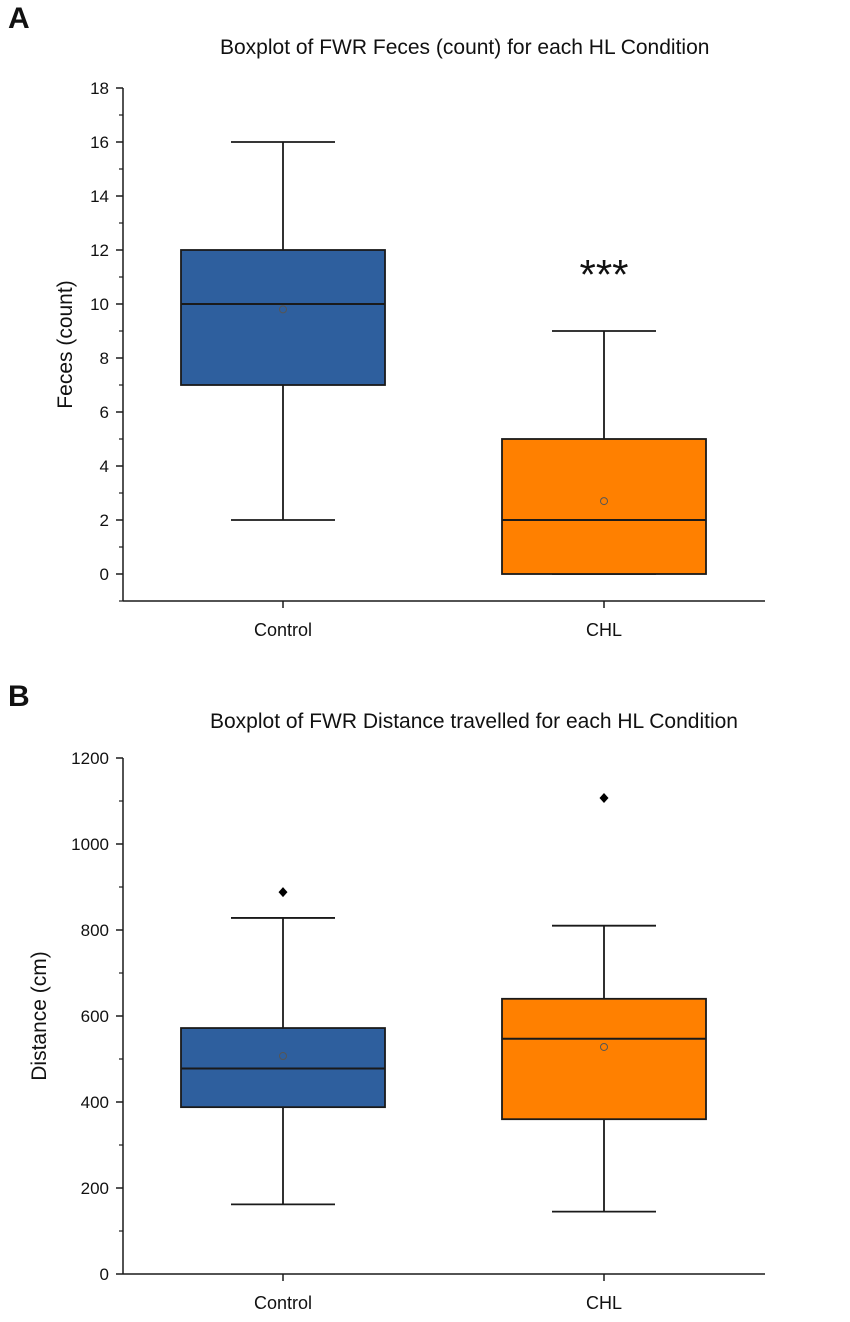 This screenshot has width=850, height=1322. I want to click on y-tick-label: 600, so click(95, 1016).